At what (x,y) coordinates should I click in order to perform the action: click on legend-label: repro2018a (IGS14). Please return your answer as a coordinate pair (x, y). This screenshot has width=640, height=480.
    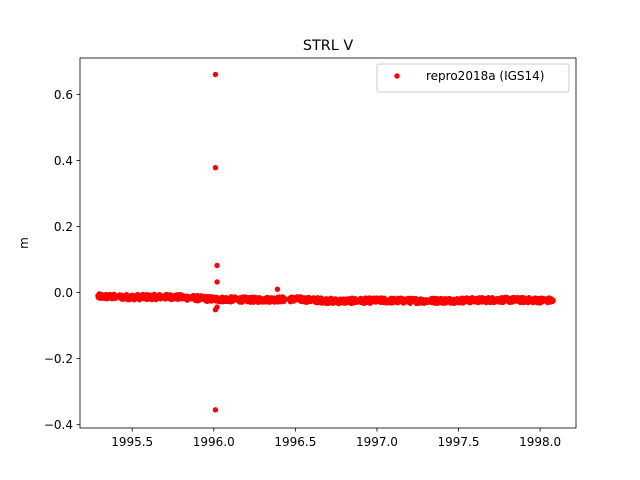
    Looking at the image, I should click on (485, 76).